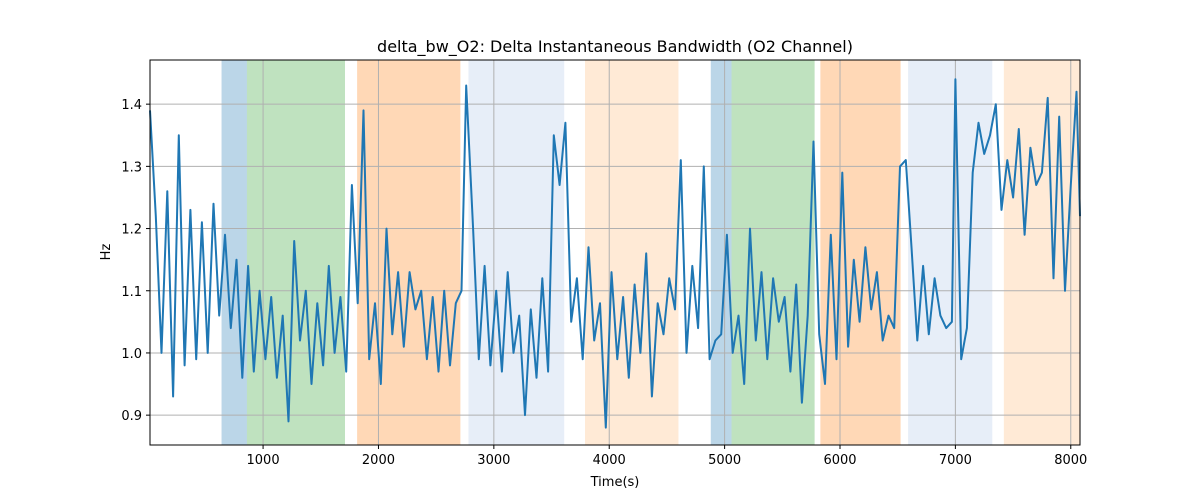 This screenshot has width=1200, height=500. Describe the element at coordinates (378, 460) in the screenshot. I see `x-tick-label: 2000` at that location.